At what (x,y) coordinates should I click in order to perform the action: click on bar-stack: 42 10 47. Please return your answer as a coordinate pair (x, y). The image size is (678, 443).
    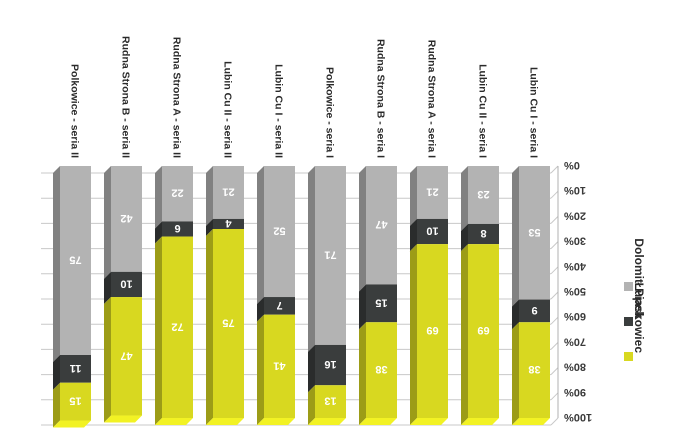
    Looking at the image, I should click on (123, 294).